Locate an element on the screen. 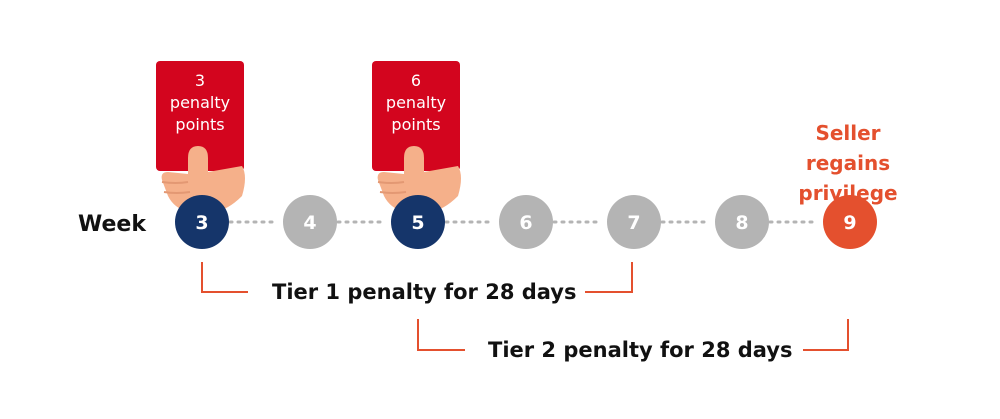  regain-line-1: Seller regains is located at coordinates (848, 148).